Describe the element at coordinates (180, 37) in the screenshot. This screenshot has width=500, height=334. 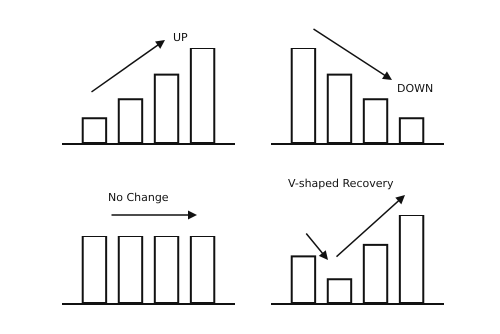
I see `text: UP` at that location.